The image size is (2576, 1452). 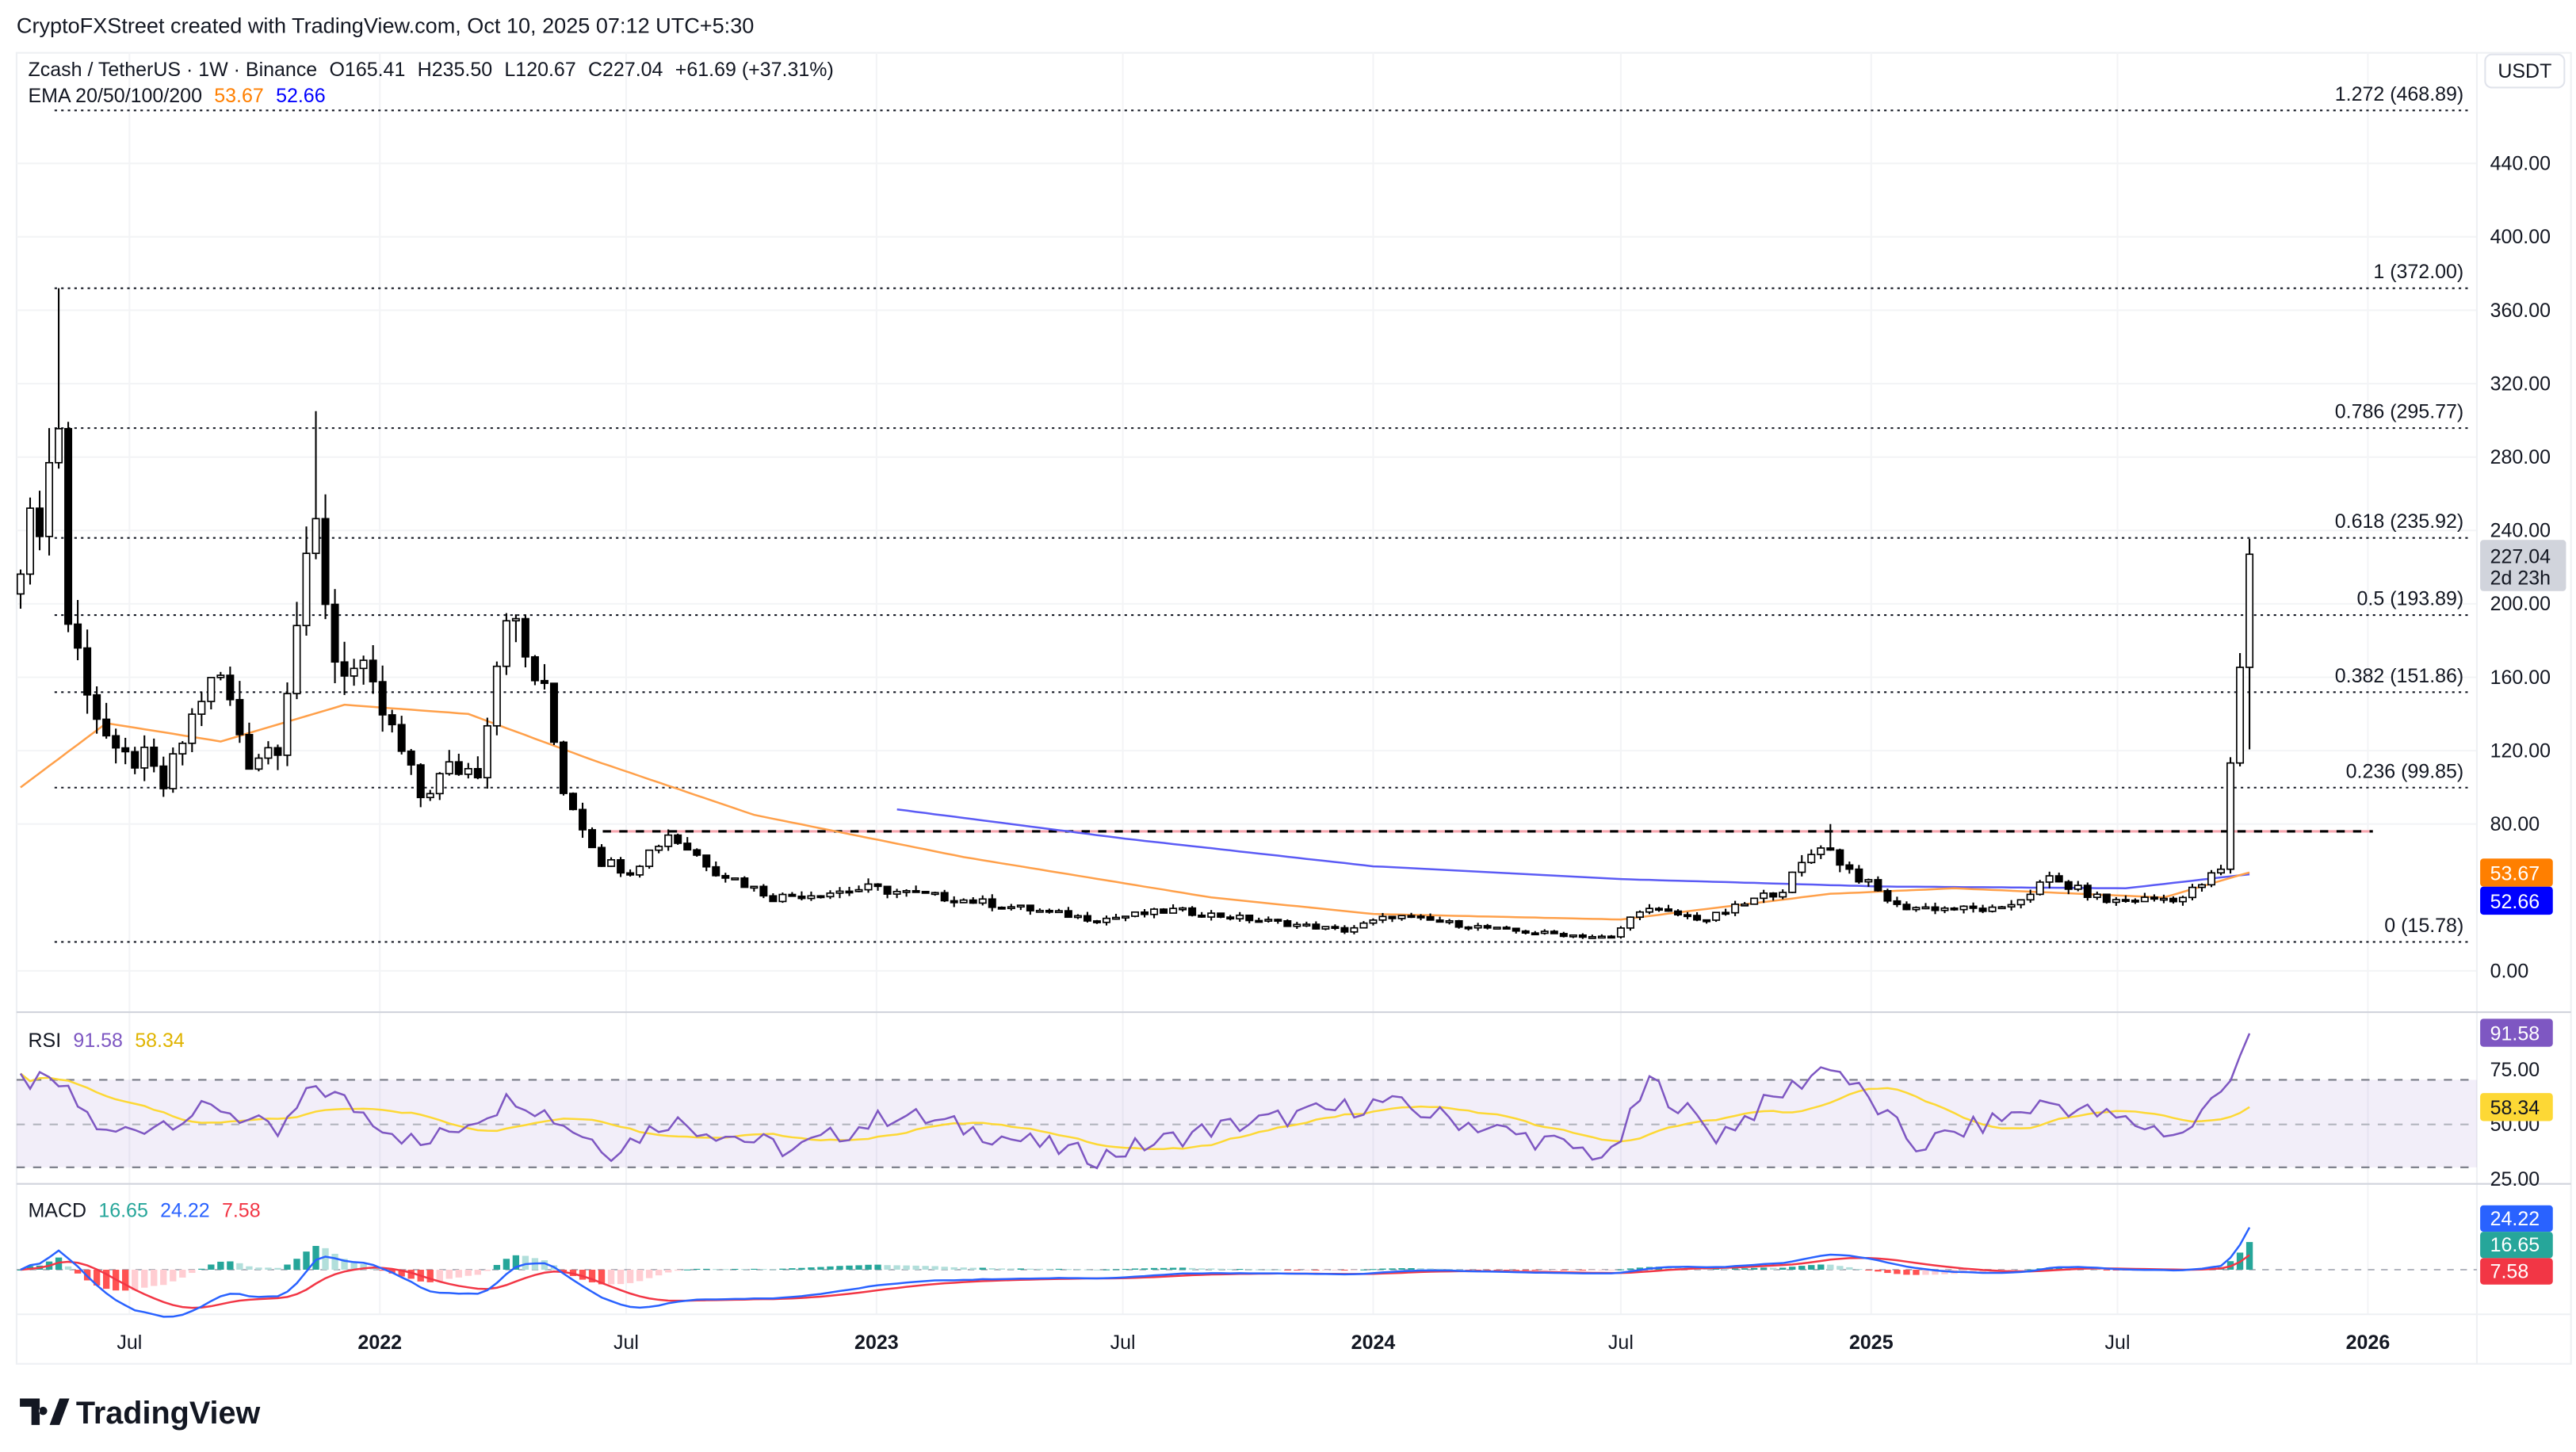 What do you see at coordinates (2520, 311) in the screenshot?
I see `price-tick-label: 360.00` at bounding box center [2520, 311].